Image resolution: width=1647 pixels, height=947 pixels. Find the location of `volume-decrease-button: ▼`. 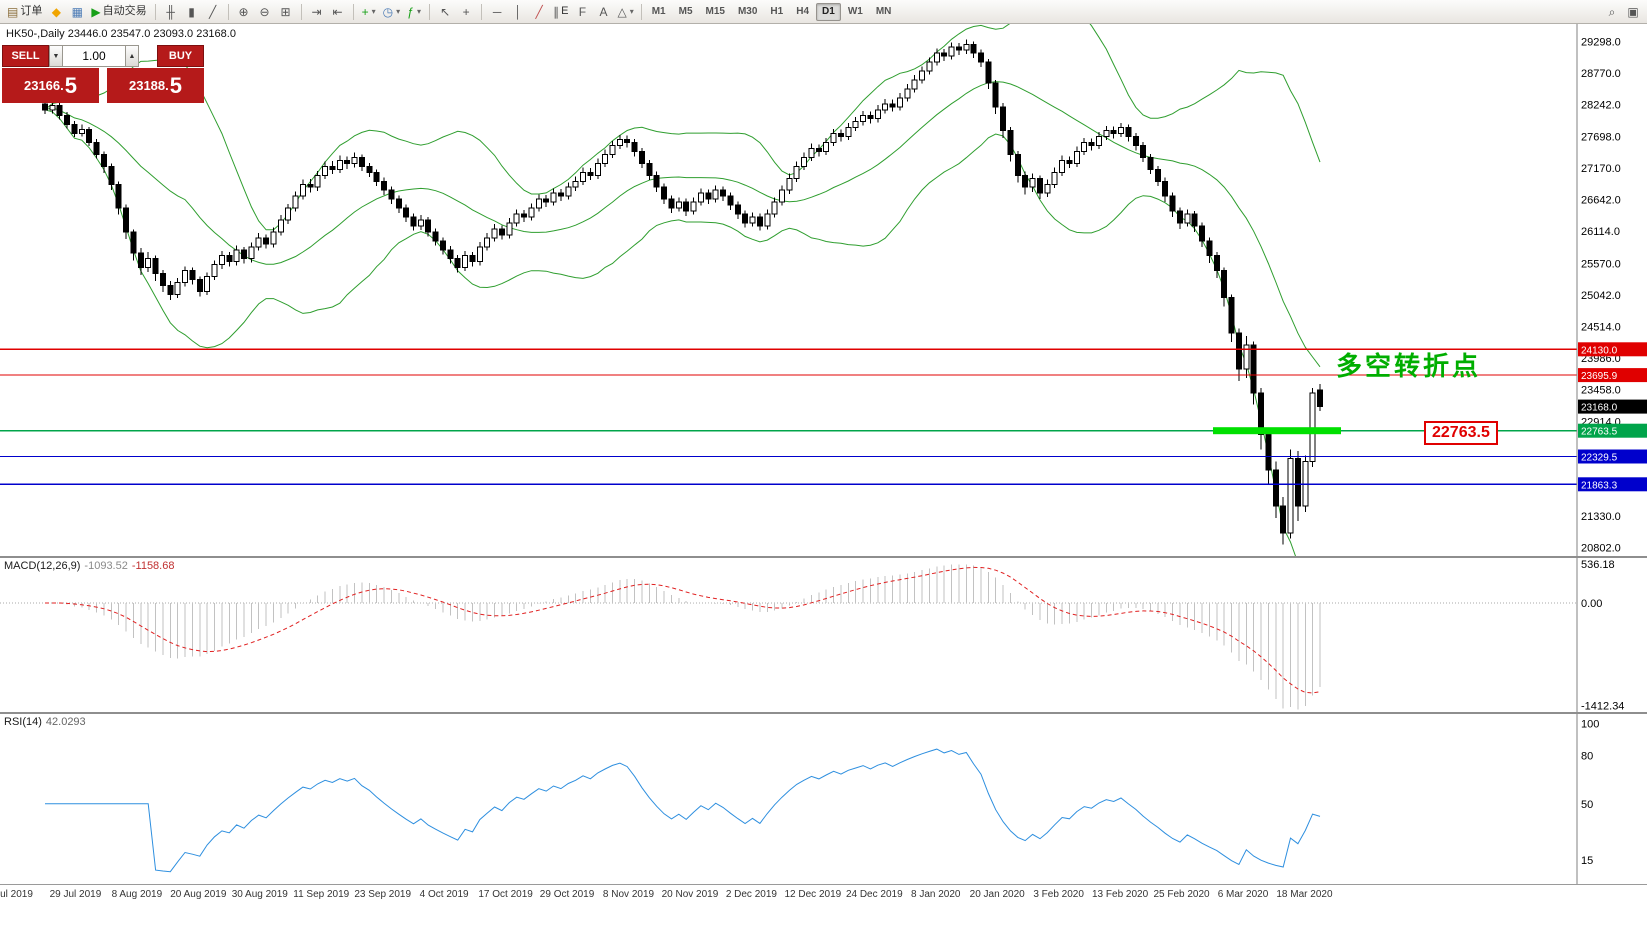

volume-decrease-button: ▼ is located at coordinates (56, 56).